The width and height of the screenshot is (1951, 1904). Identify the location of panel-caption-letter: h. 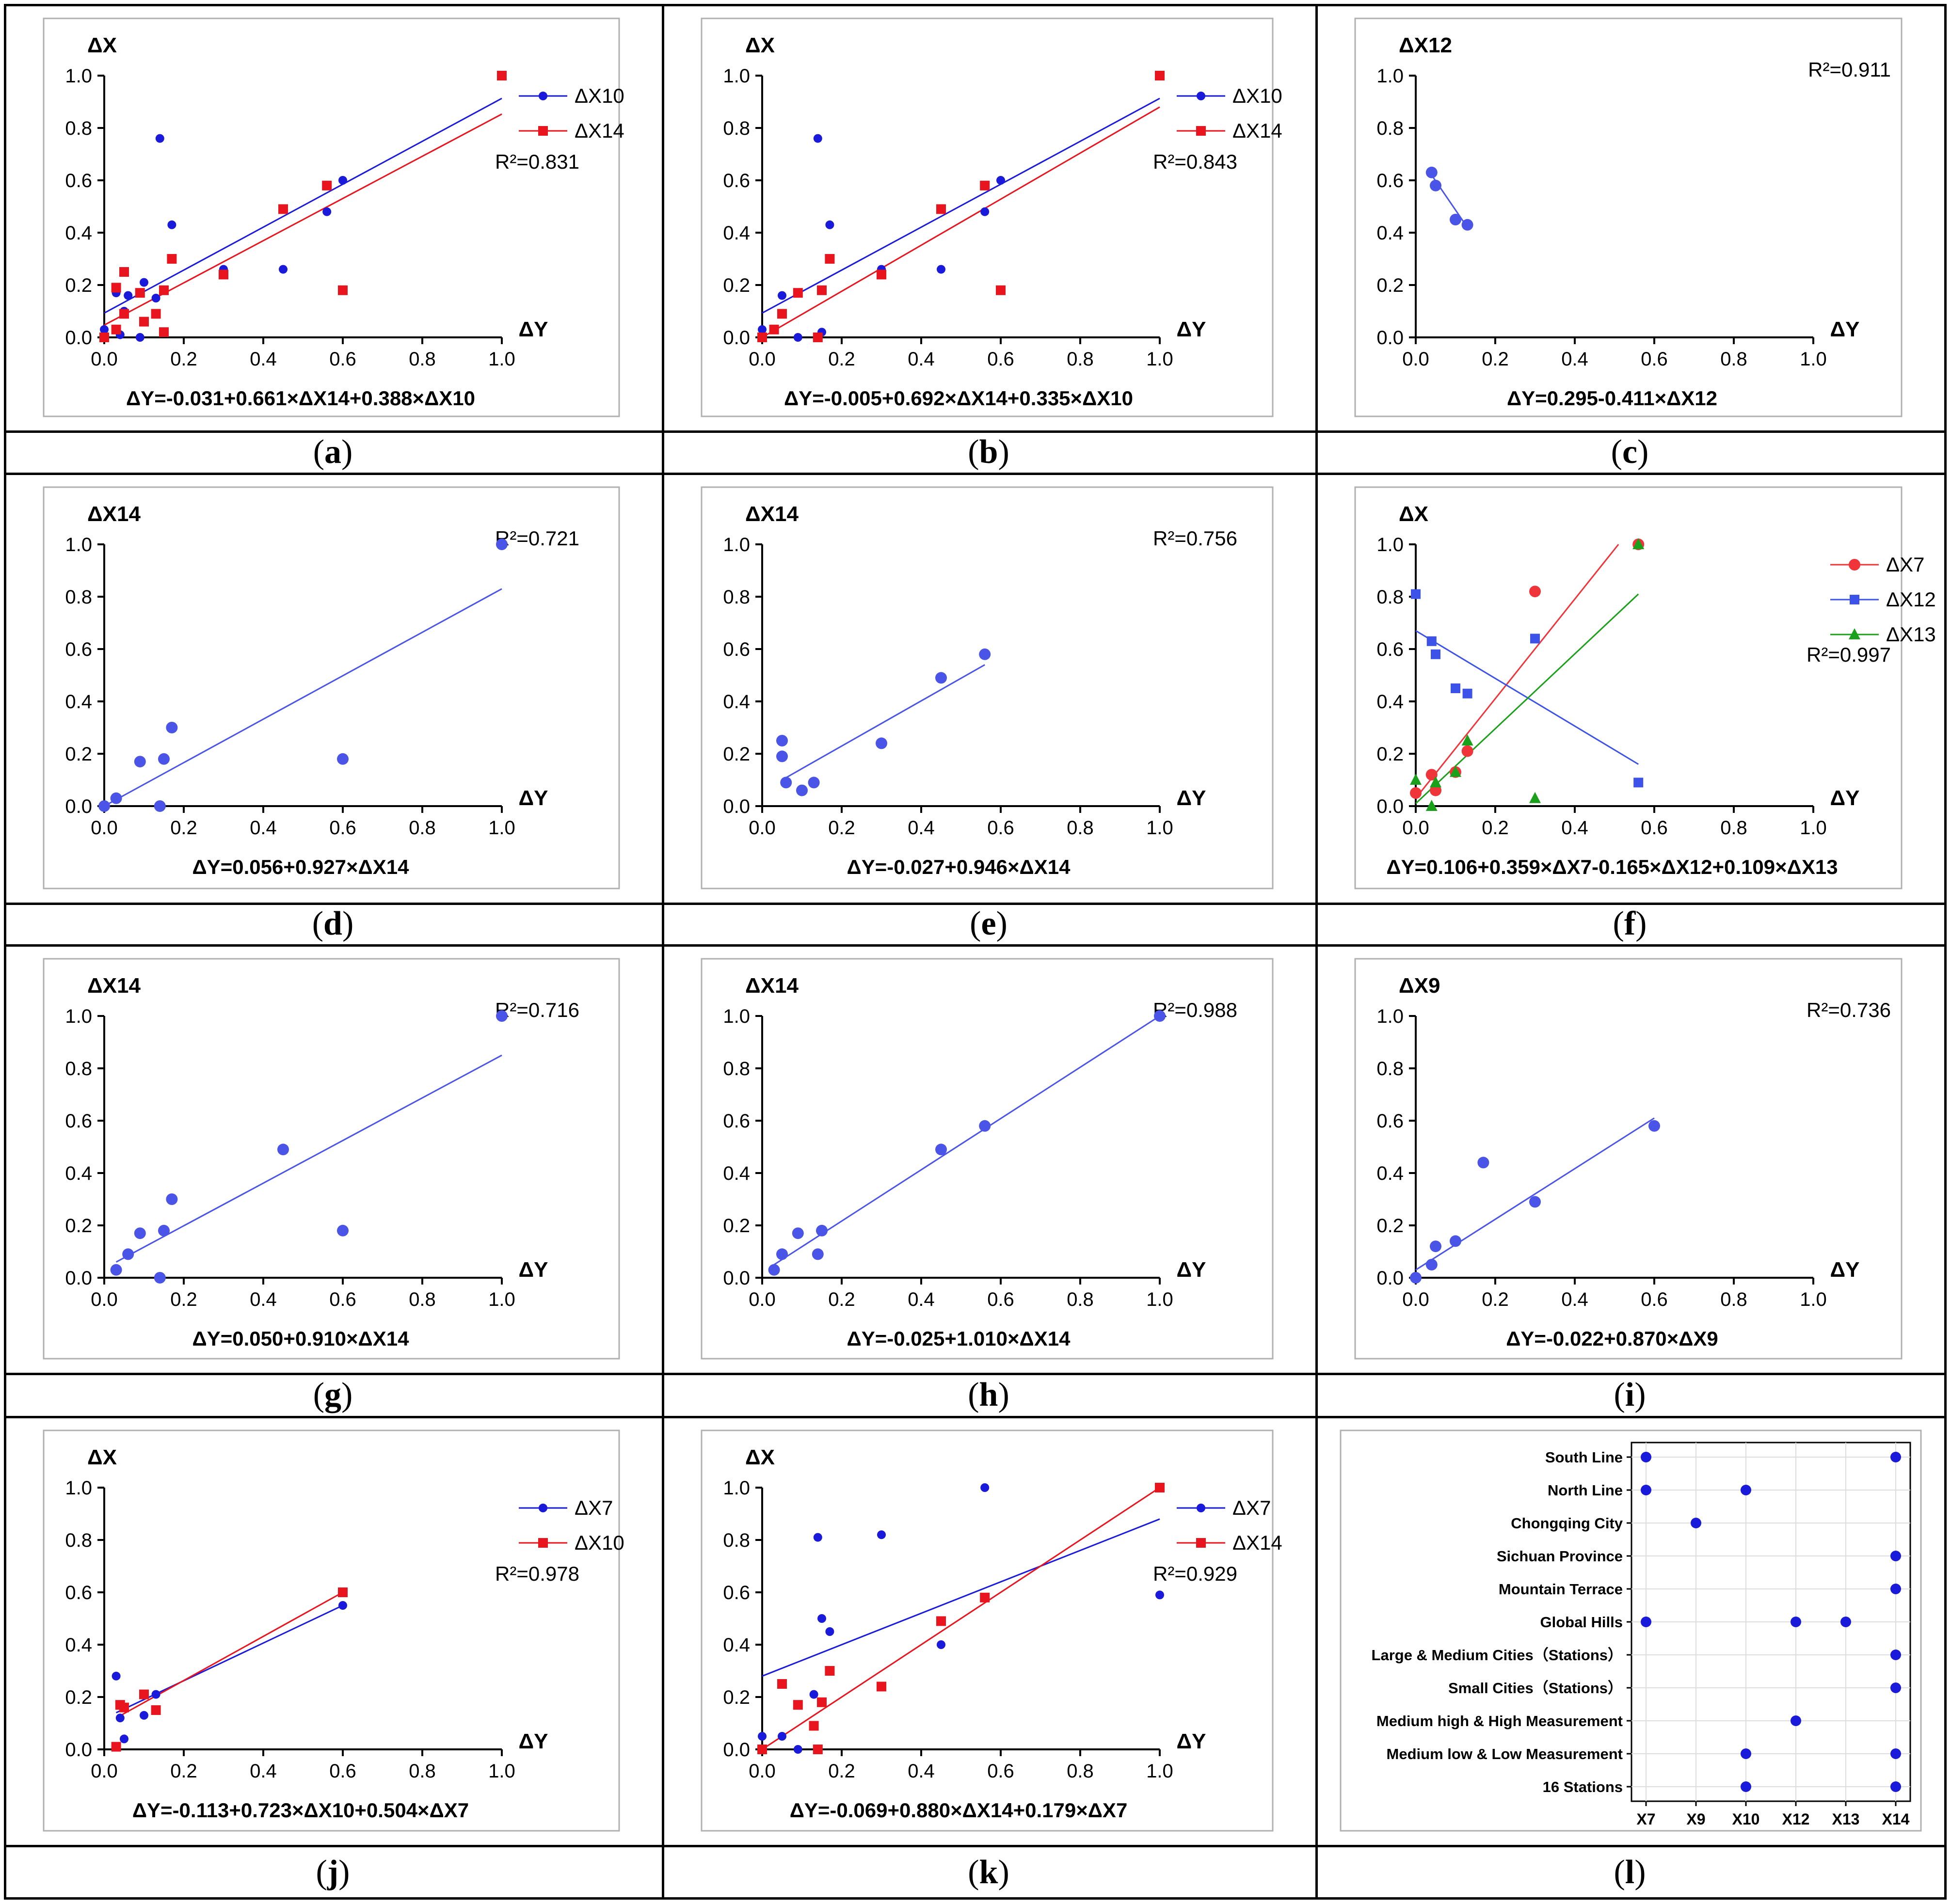
(988, 1395).